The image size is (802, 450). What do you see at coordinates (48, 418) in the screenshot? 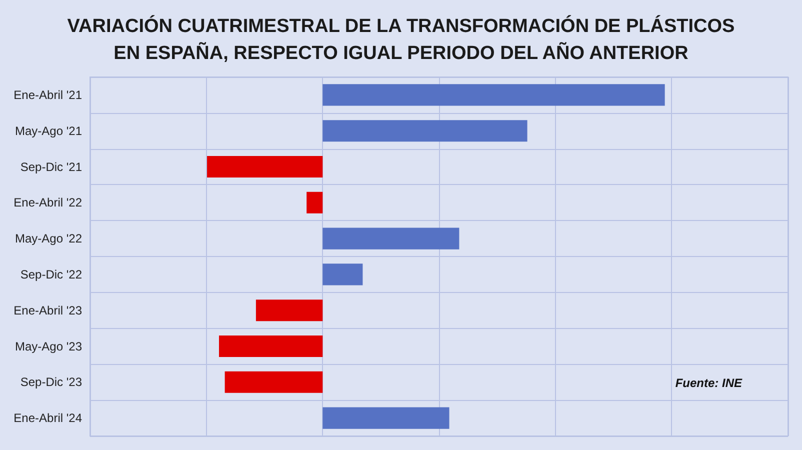
I see `y-tick-label: Ene-Abril '24` at bounding box center [48, 418].